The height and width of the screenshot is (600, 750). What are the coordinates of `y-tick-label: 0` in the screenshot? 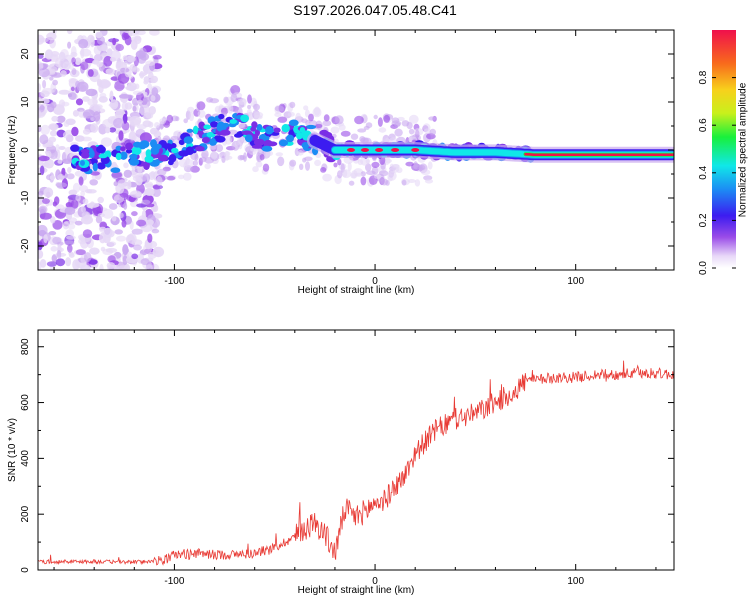 It's located at (25, 150).